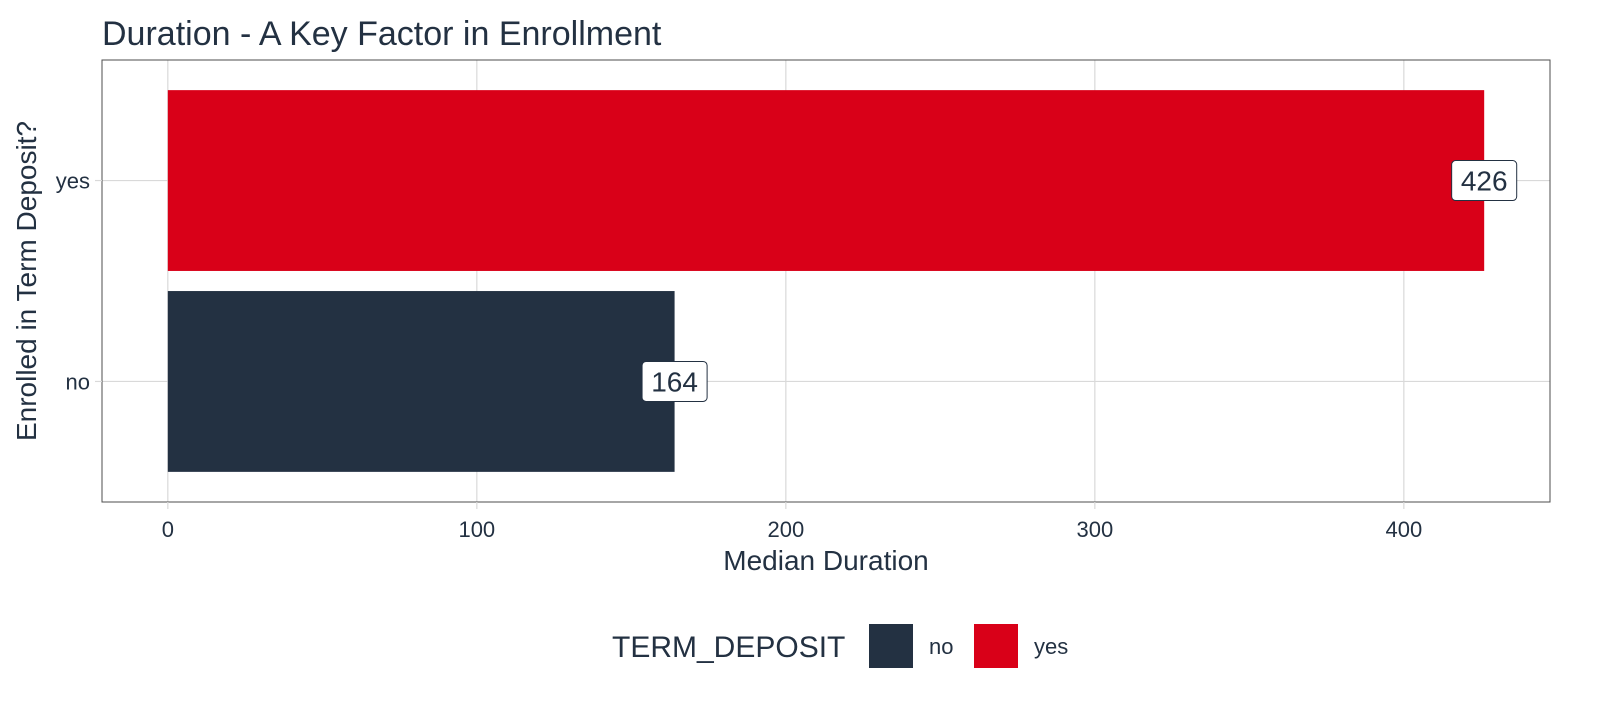 The height and width of the screenshot is (705, 1600). I want to click on data-label-no: 164, so click(674, 381).